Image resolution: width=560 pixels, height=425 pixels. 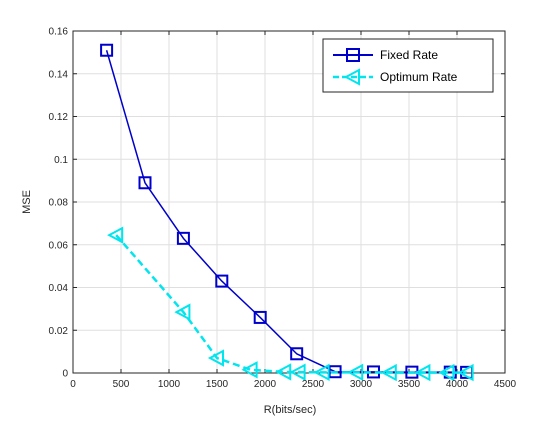 I want to click on legend-entry-optimum-rate: Optimum Rate, so click(x=395, y=77).